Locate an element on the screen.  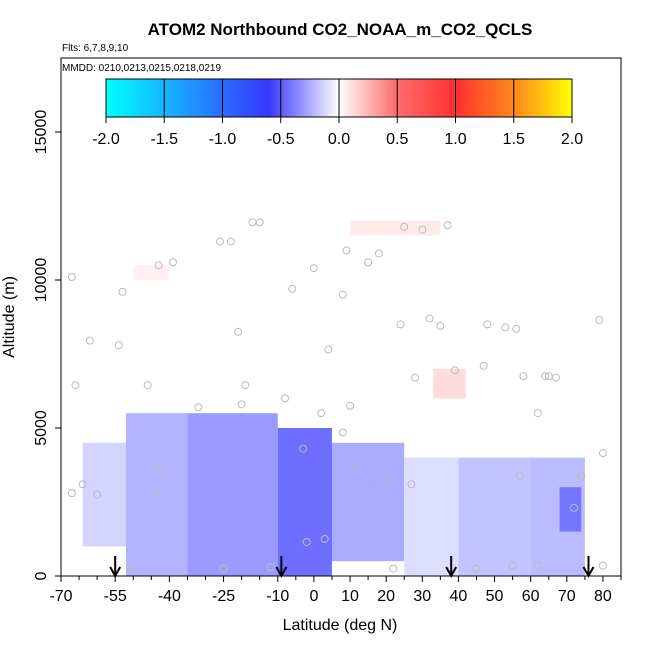
x-axis: -70 -55 -40 -25 -10 0 10 20 30 40 50 60 70 80 is located at coordinates (335, 590).